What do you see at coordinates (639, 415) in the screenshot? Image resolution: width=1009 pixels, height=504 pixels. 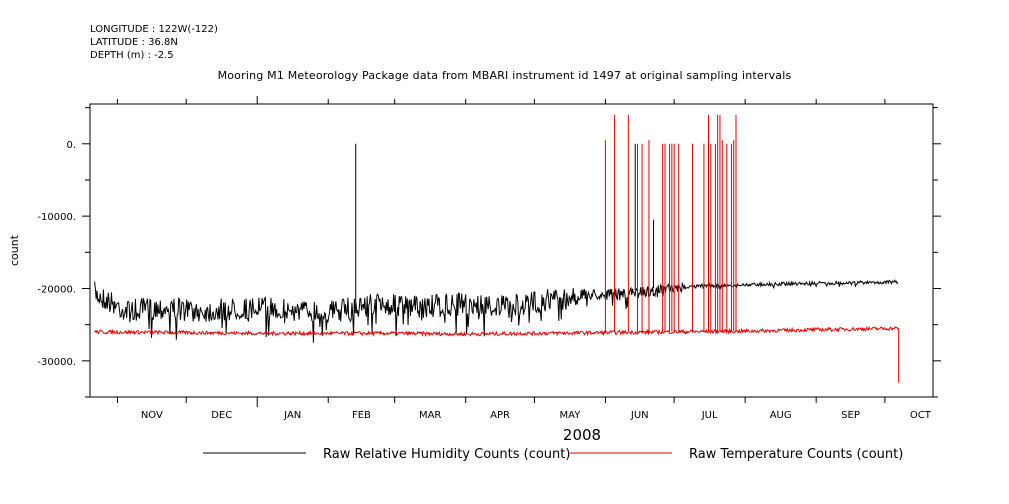 I see `x-tick-label: JUN` at bounding box center [639, 415].